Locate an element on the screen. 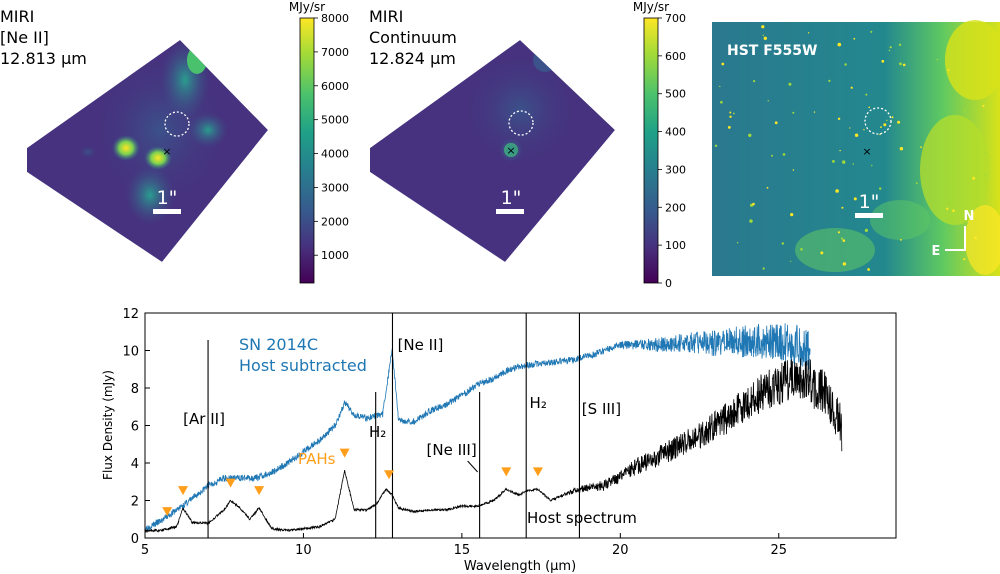 This screenshot has height=574, width=1000. hst-aperture-circle is located at coordinates (878, 121).